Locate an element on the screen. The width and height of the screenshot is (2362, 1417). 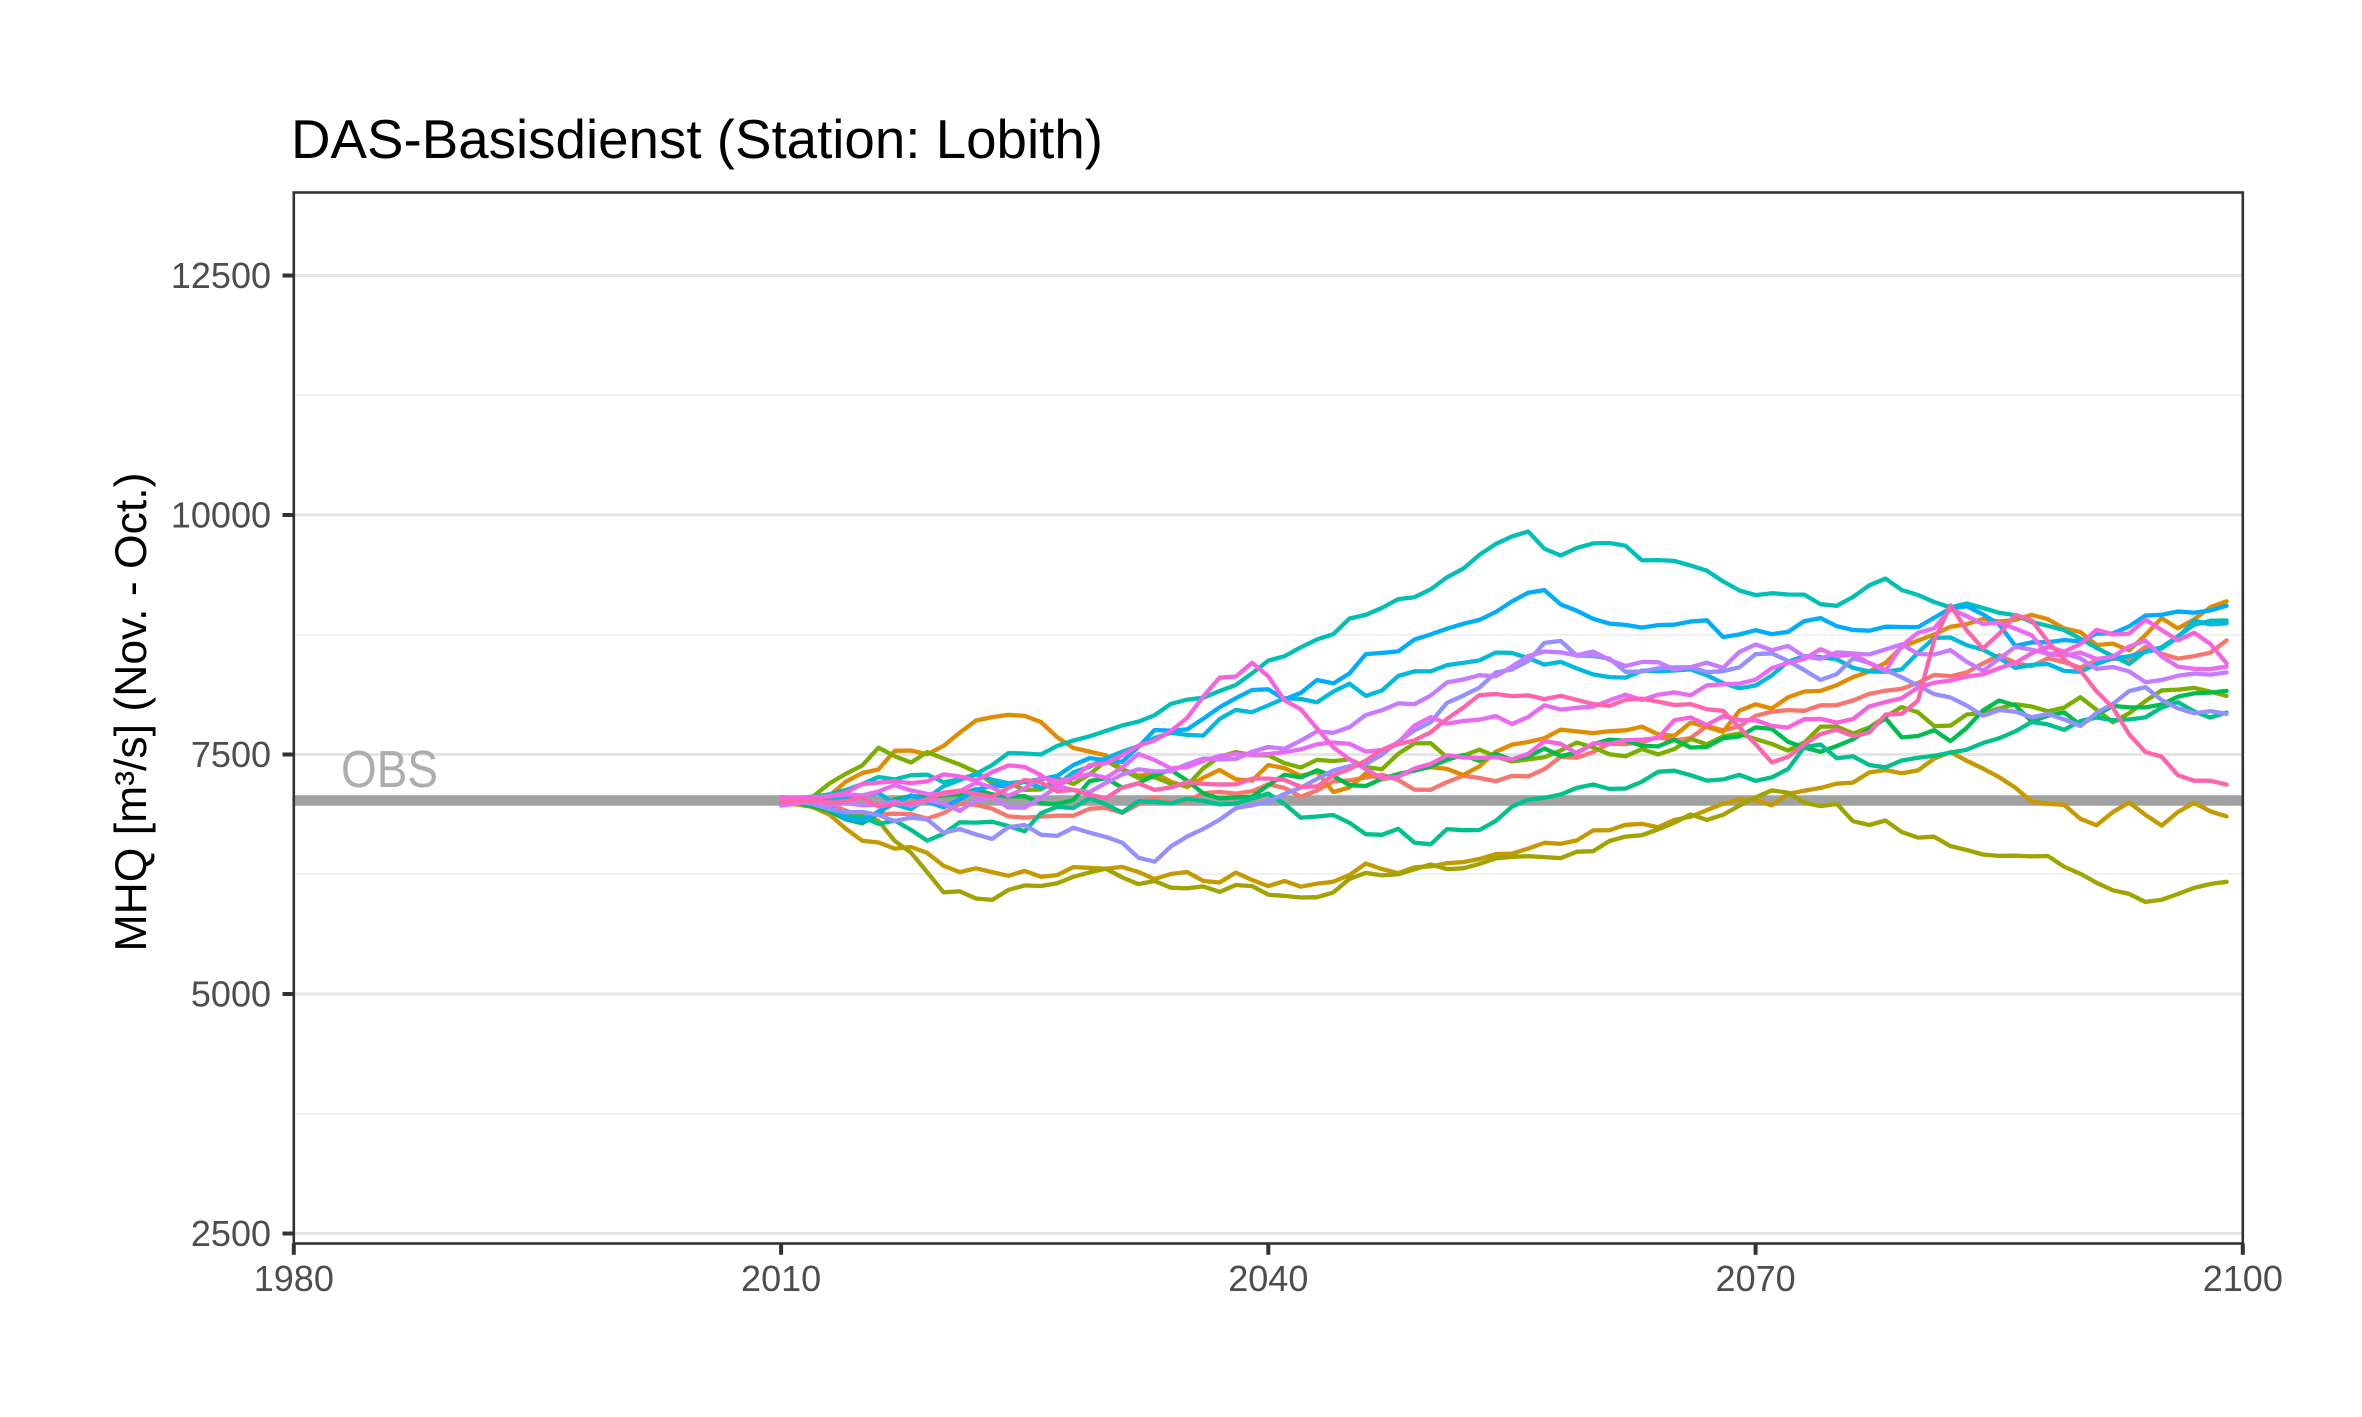
svg-text: 2070 is located at coordinates (1756, 1278).